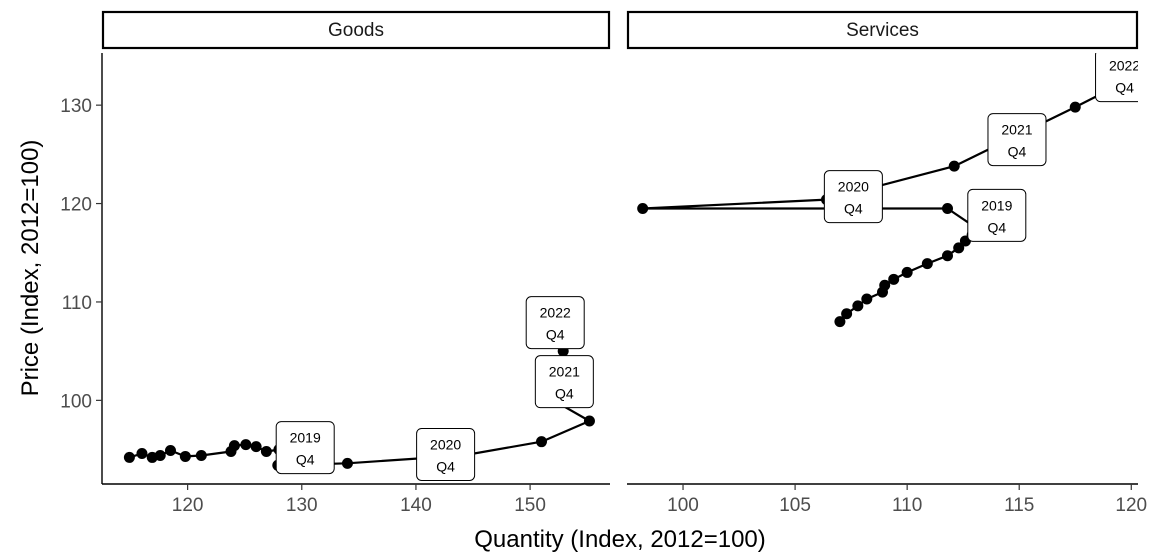  I want to click on y-tick-label: 100, so click(76, 401).